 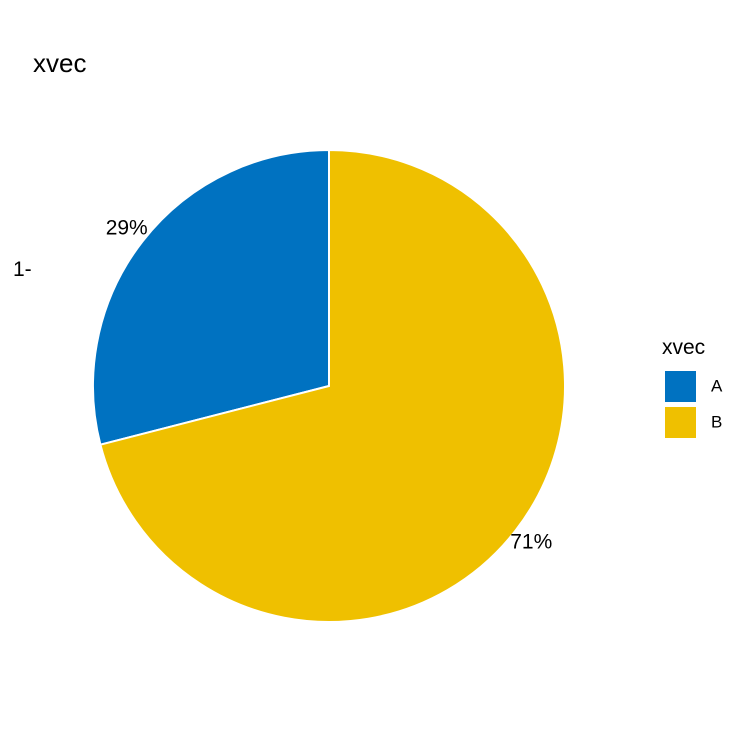 I want to click on slice-label-a: 29%, so click(x=127, y=228).